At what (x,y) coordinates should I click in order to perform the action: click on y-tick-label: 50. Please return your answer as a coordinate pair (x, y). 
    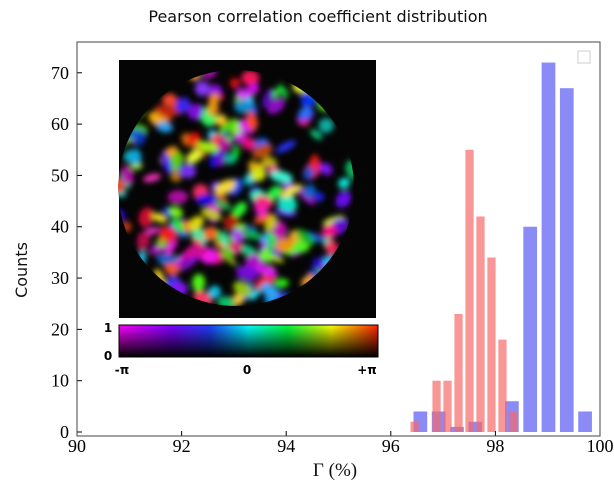
    Looking at the image, I should click on (60, 175).